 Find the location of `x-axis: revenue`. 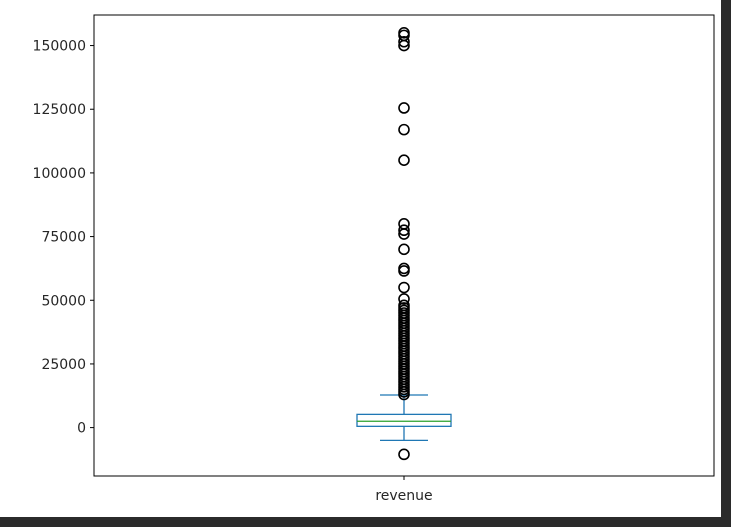

x-axis: revenue is located at coordinates (404, 490).